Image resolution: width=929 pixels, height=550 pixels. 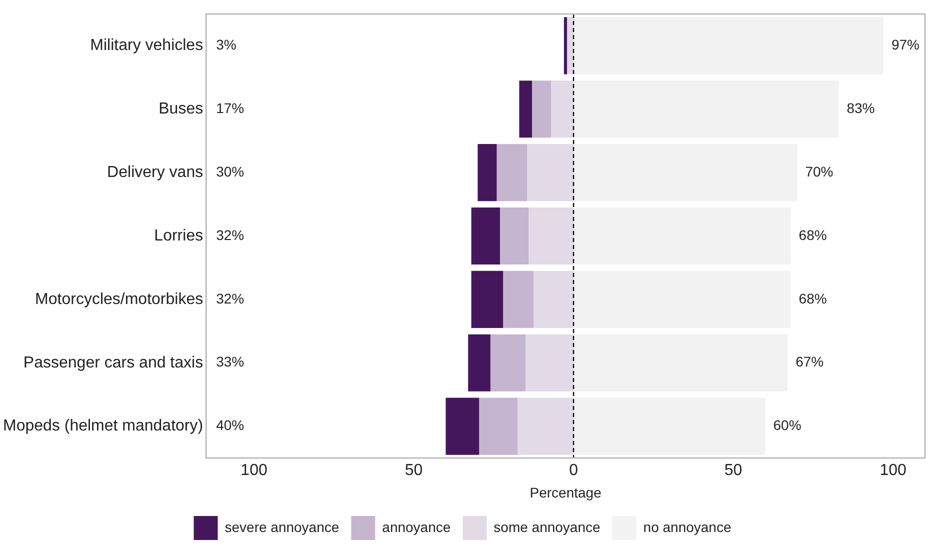 What do you see at coordinates (147, 45) in the screenshot?
I see `y-tick-label: Military vehicles` at bounding box center [147, 45].